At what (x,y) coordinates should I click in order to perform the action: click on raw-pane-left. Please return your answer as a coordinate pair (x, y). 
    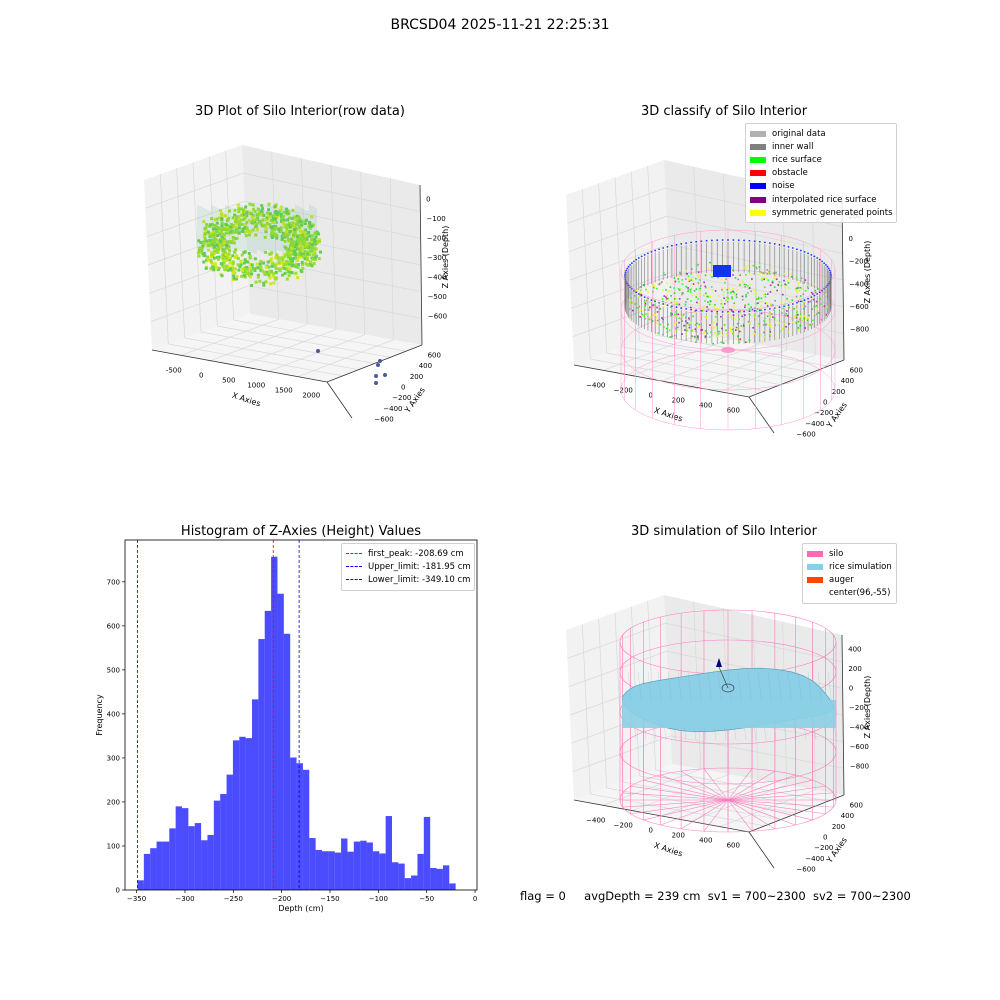
    Looking at the image, I should click on (197, 247).